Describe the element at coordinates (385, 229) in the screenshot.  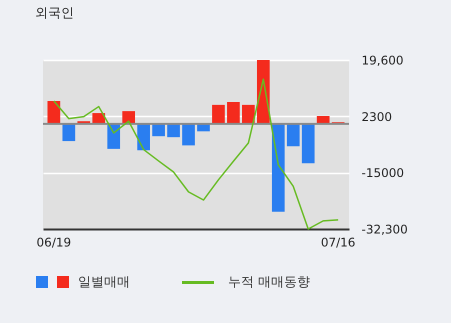
I see `y-tick-label: -32,300` at that location.